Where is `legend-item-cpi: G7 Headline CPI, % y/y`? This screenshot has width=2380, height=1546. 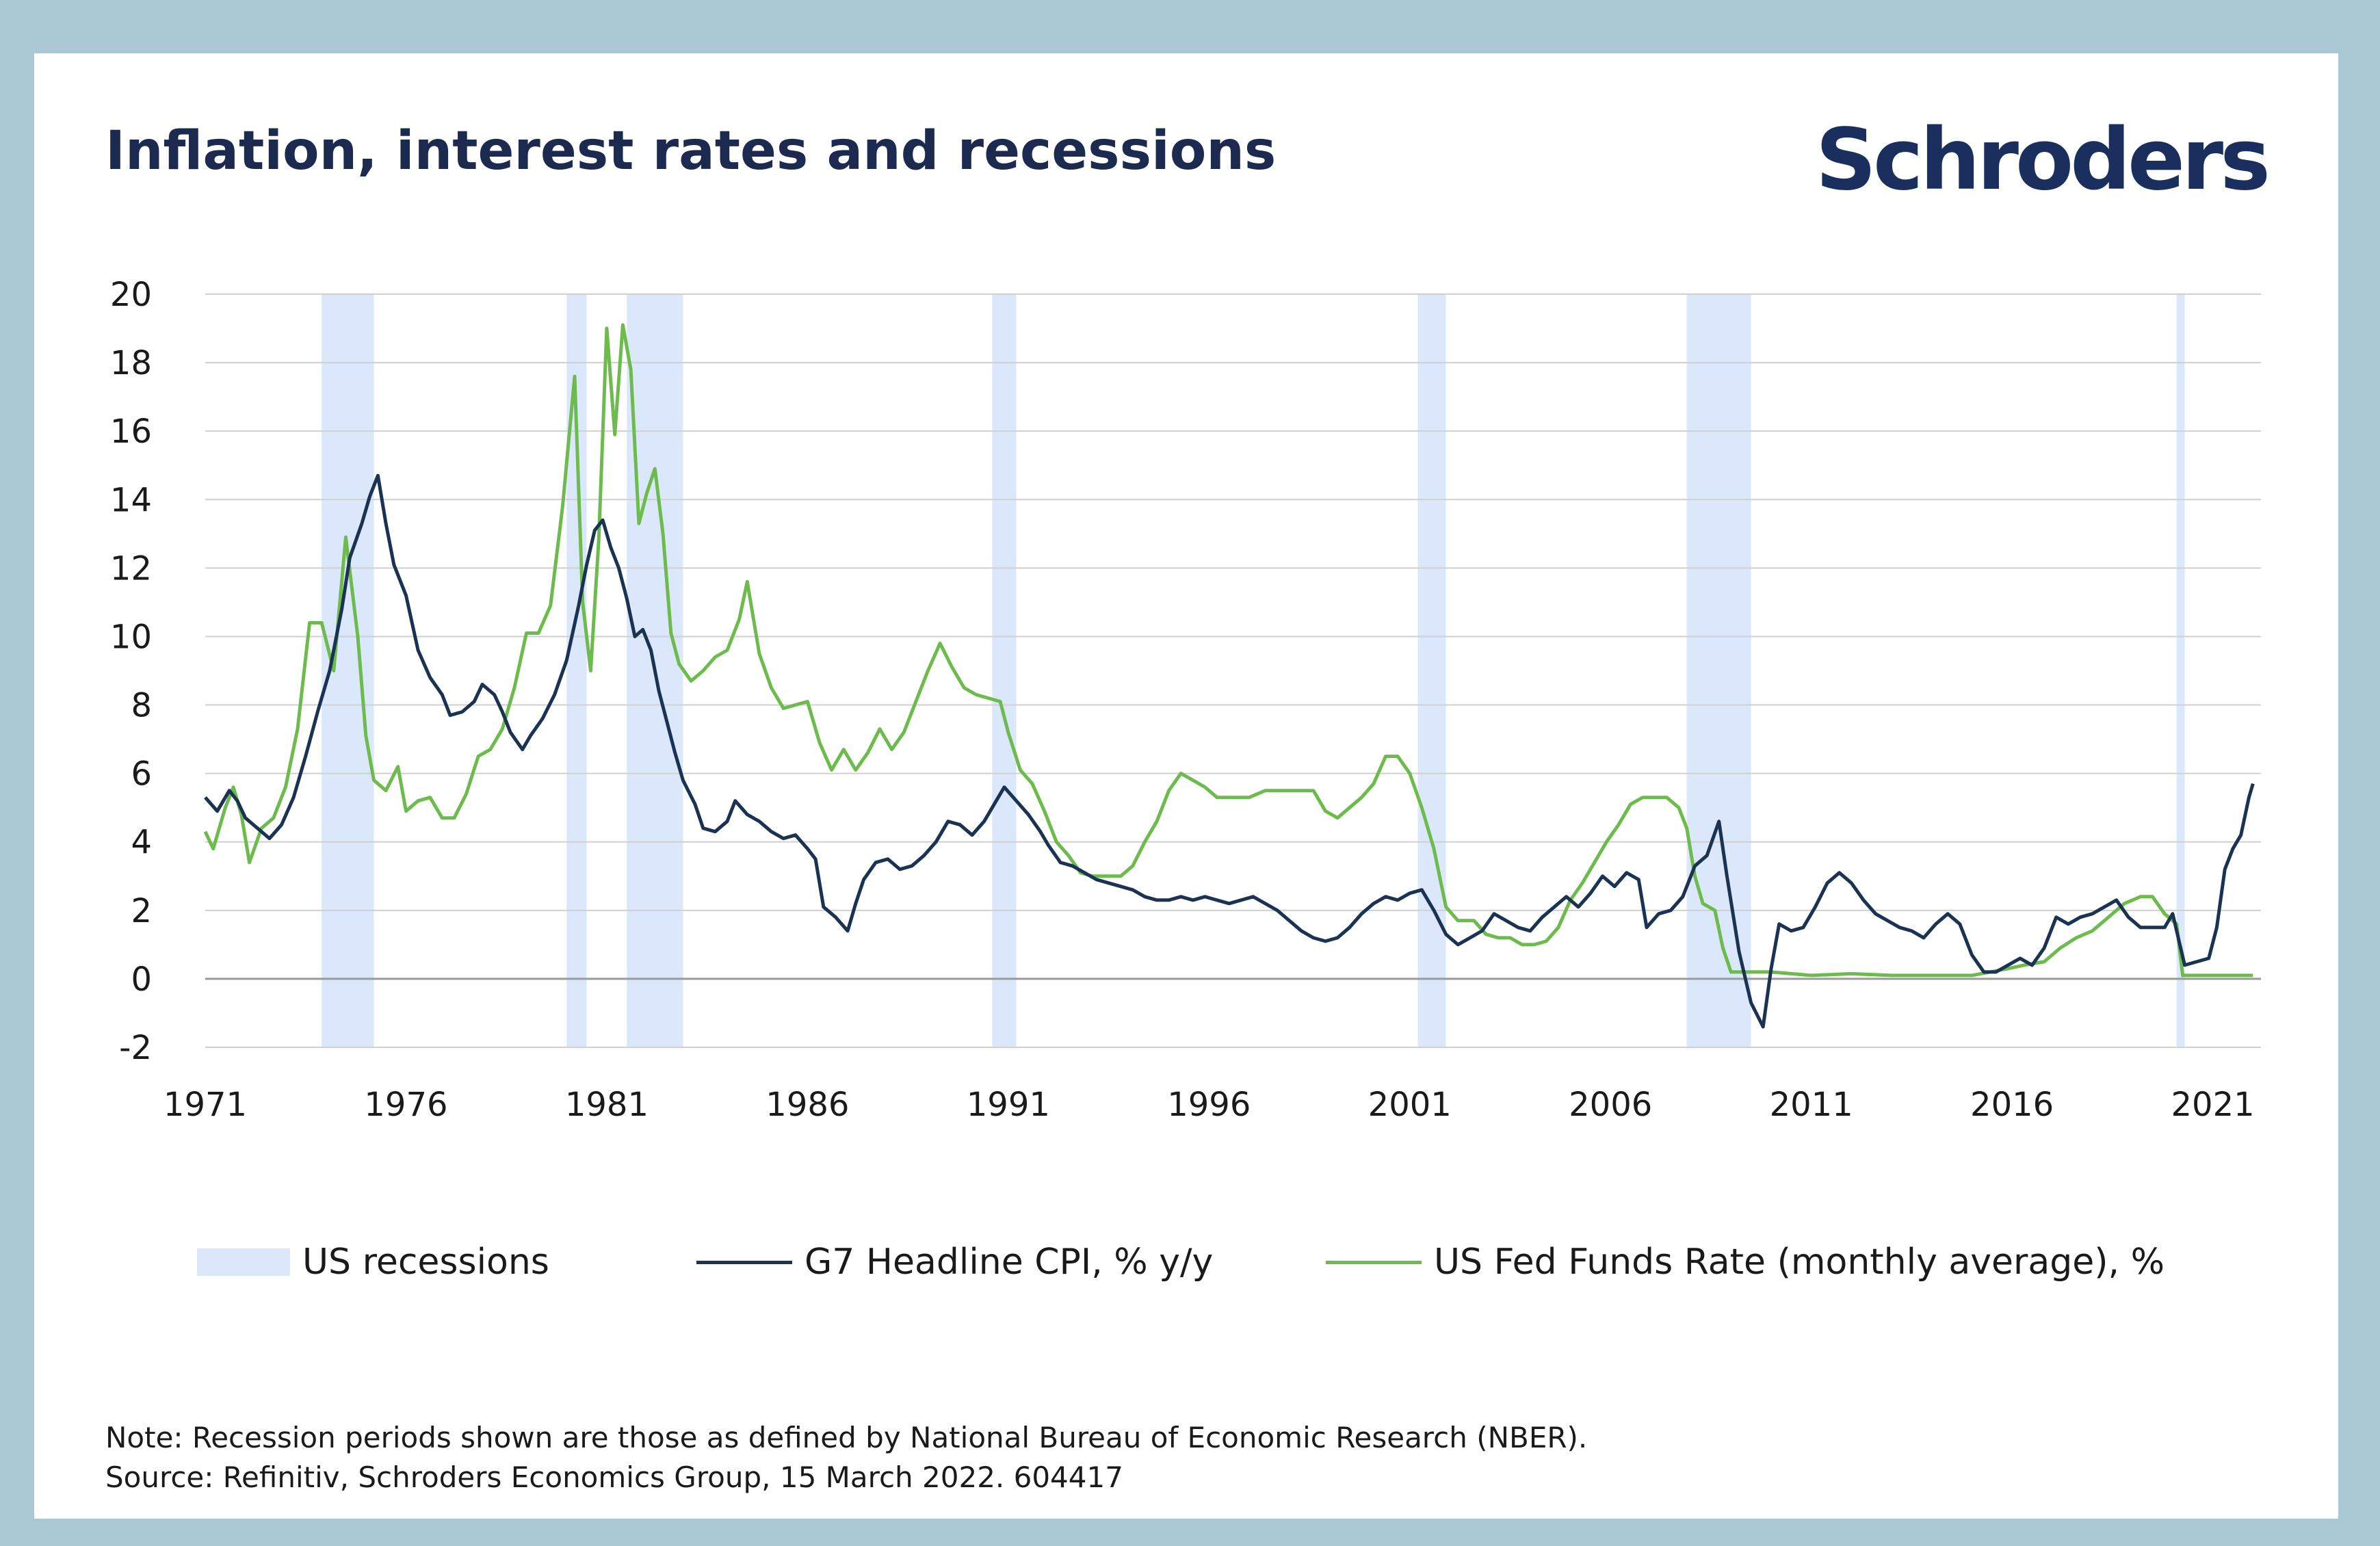
legend-item-cpi: G7 Headline CPI, % y/y is located at coordinates (954, 1262).